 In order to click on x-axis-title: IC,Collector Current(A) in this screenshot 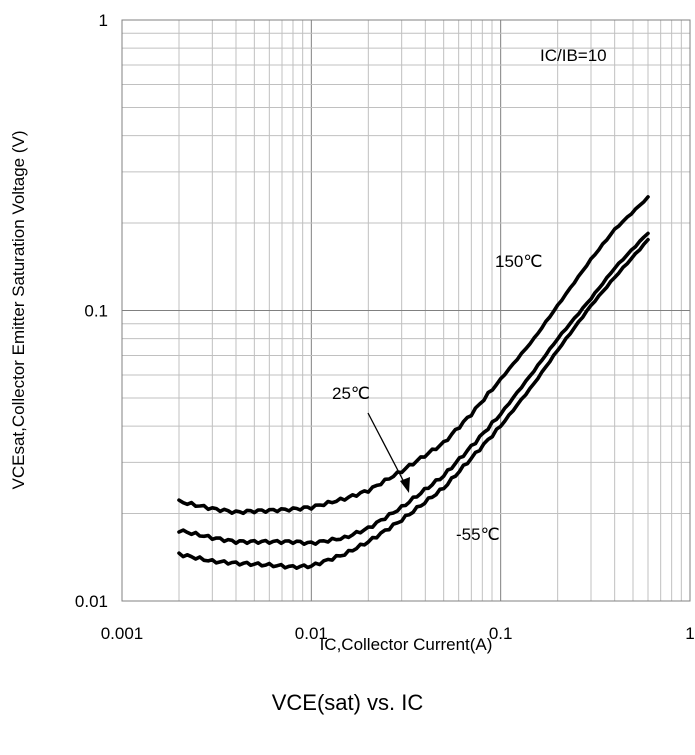, I will do `click(406, 644)`.